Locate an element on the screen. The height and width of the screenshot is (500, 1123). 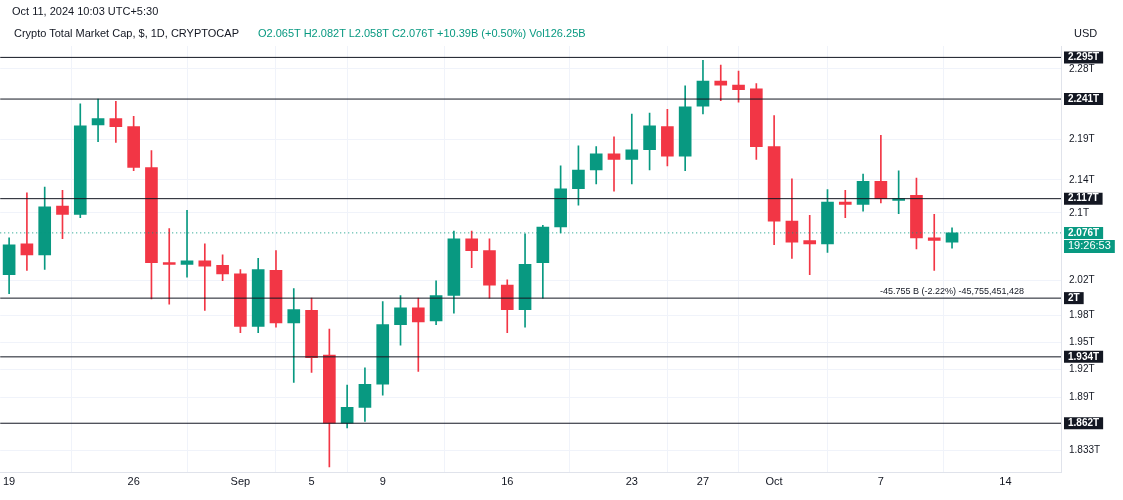
ref-line-label: 2.295T is located at coordinates (1084, 57).